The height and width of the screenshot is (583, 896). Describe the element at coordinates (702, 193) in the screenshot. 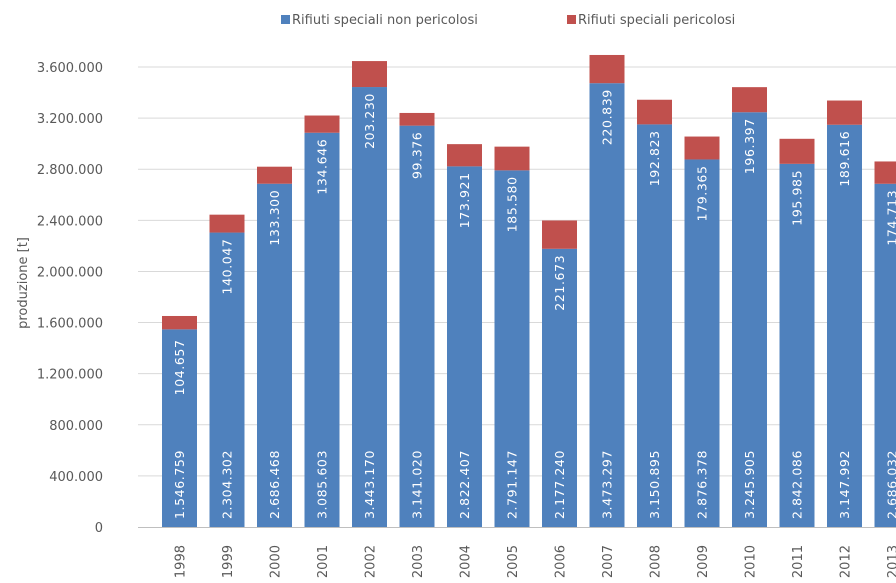

I see `data-label-pericolosi: 179.365` at that location.